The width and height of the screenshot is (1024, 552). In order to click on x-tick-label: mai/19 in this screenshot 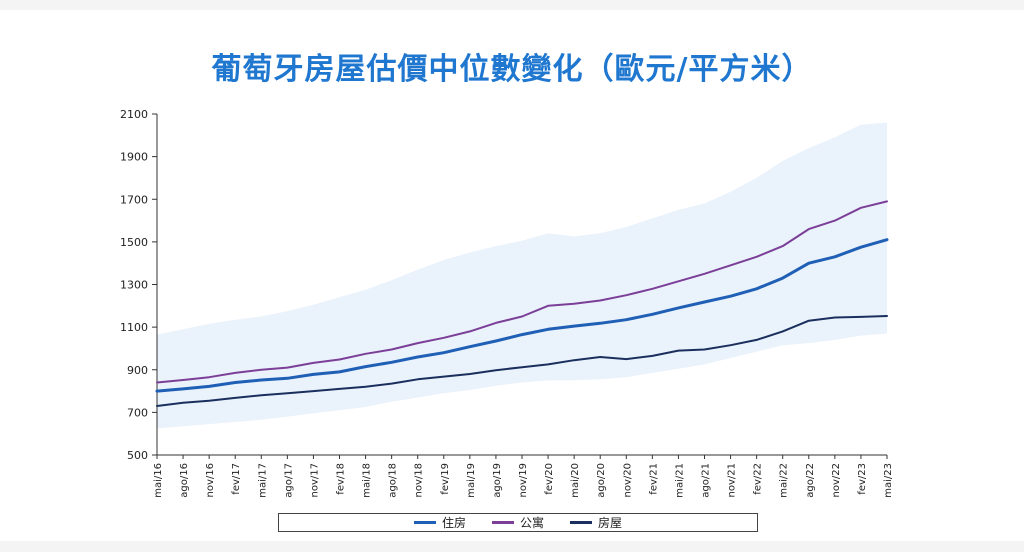, I will do `click(471, 480)`.